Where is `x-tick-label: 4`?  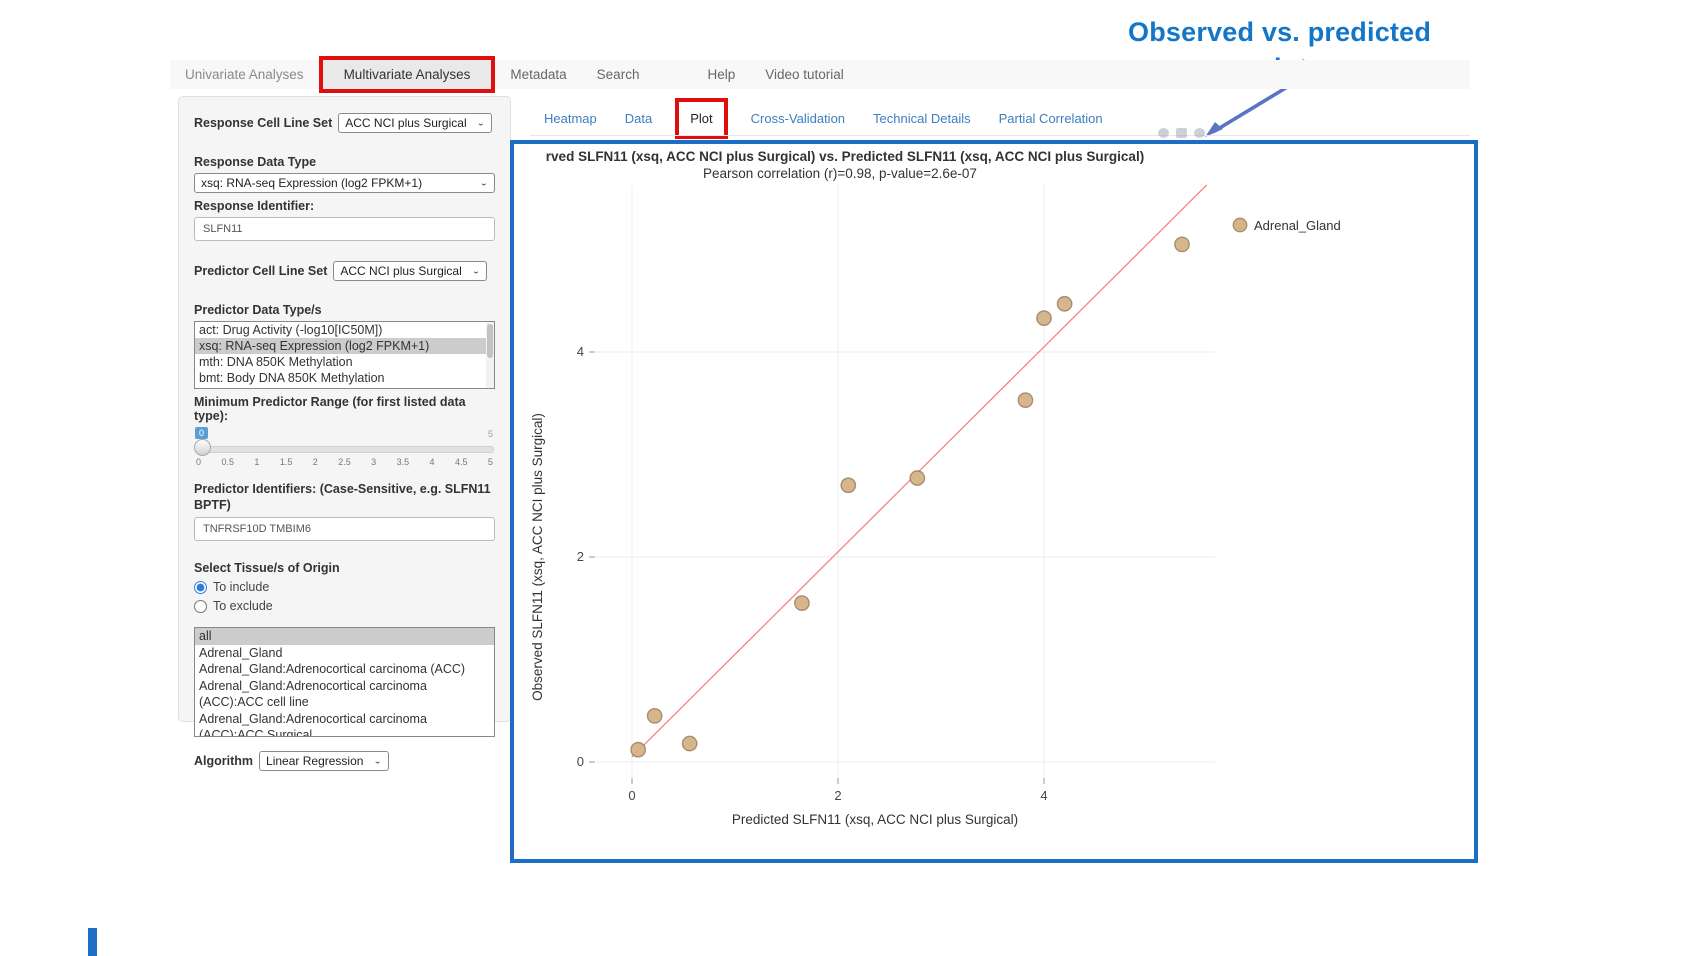 x-tick-label: 4 is located at coordinates (1043, 795).